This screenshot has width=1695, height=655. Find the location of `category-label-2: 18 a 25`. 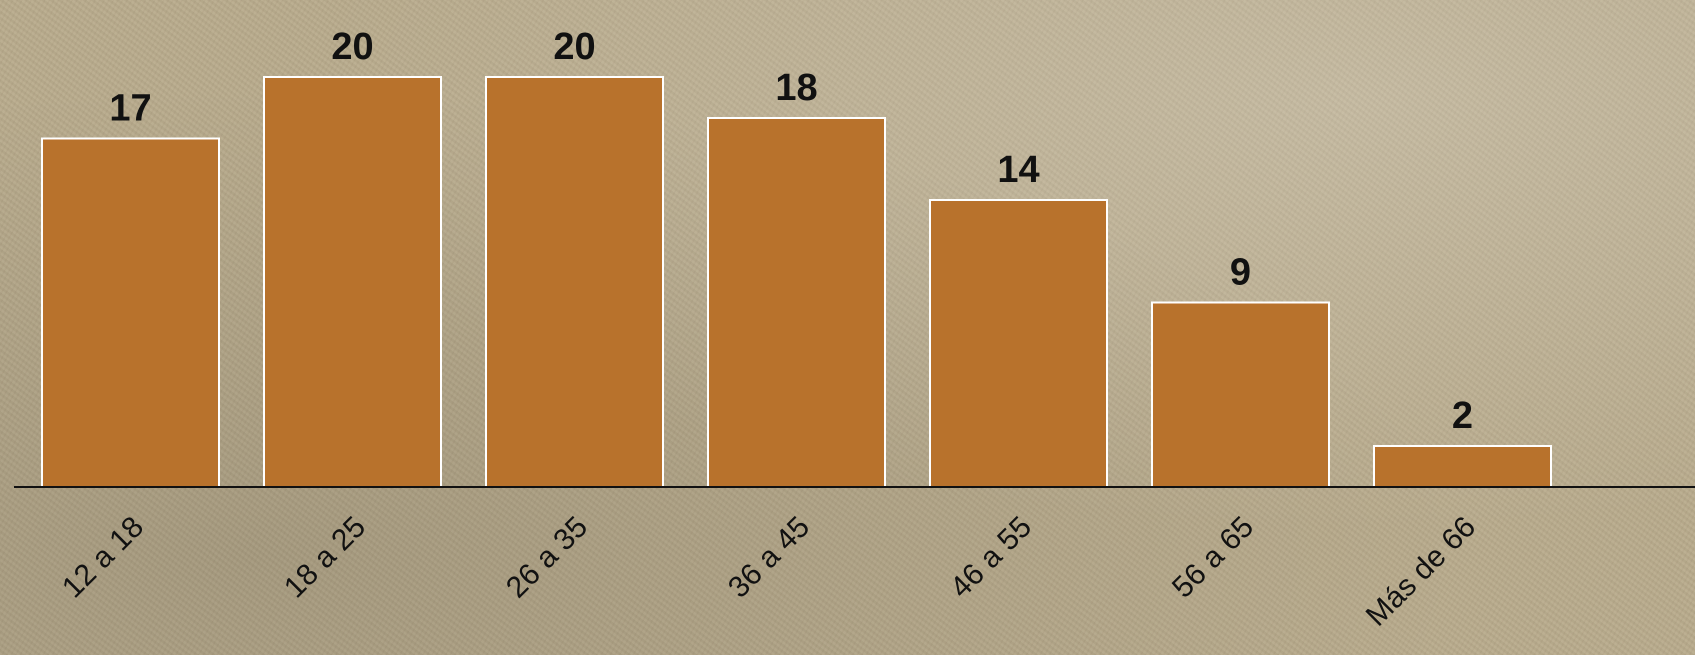

category-label-2: 18 a 25 is located at coordinates (325, 557).